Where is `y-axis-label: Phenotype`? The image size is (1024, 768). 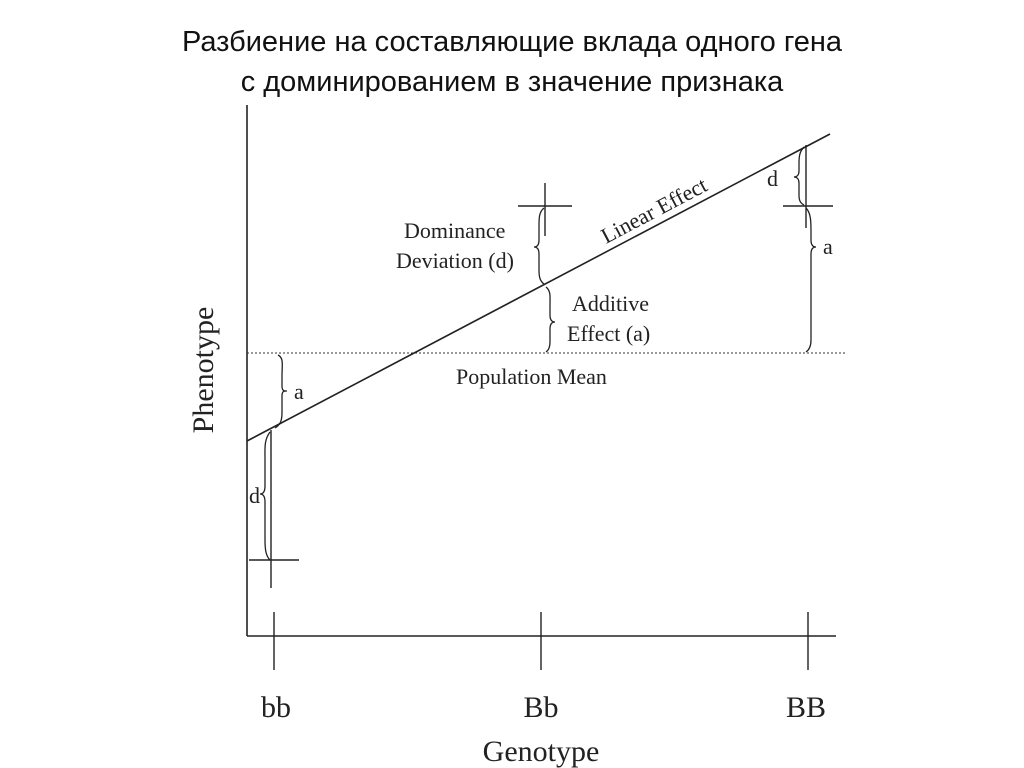 y-axis-label: Phenotype is located at coordinates (203, 370).